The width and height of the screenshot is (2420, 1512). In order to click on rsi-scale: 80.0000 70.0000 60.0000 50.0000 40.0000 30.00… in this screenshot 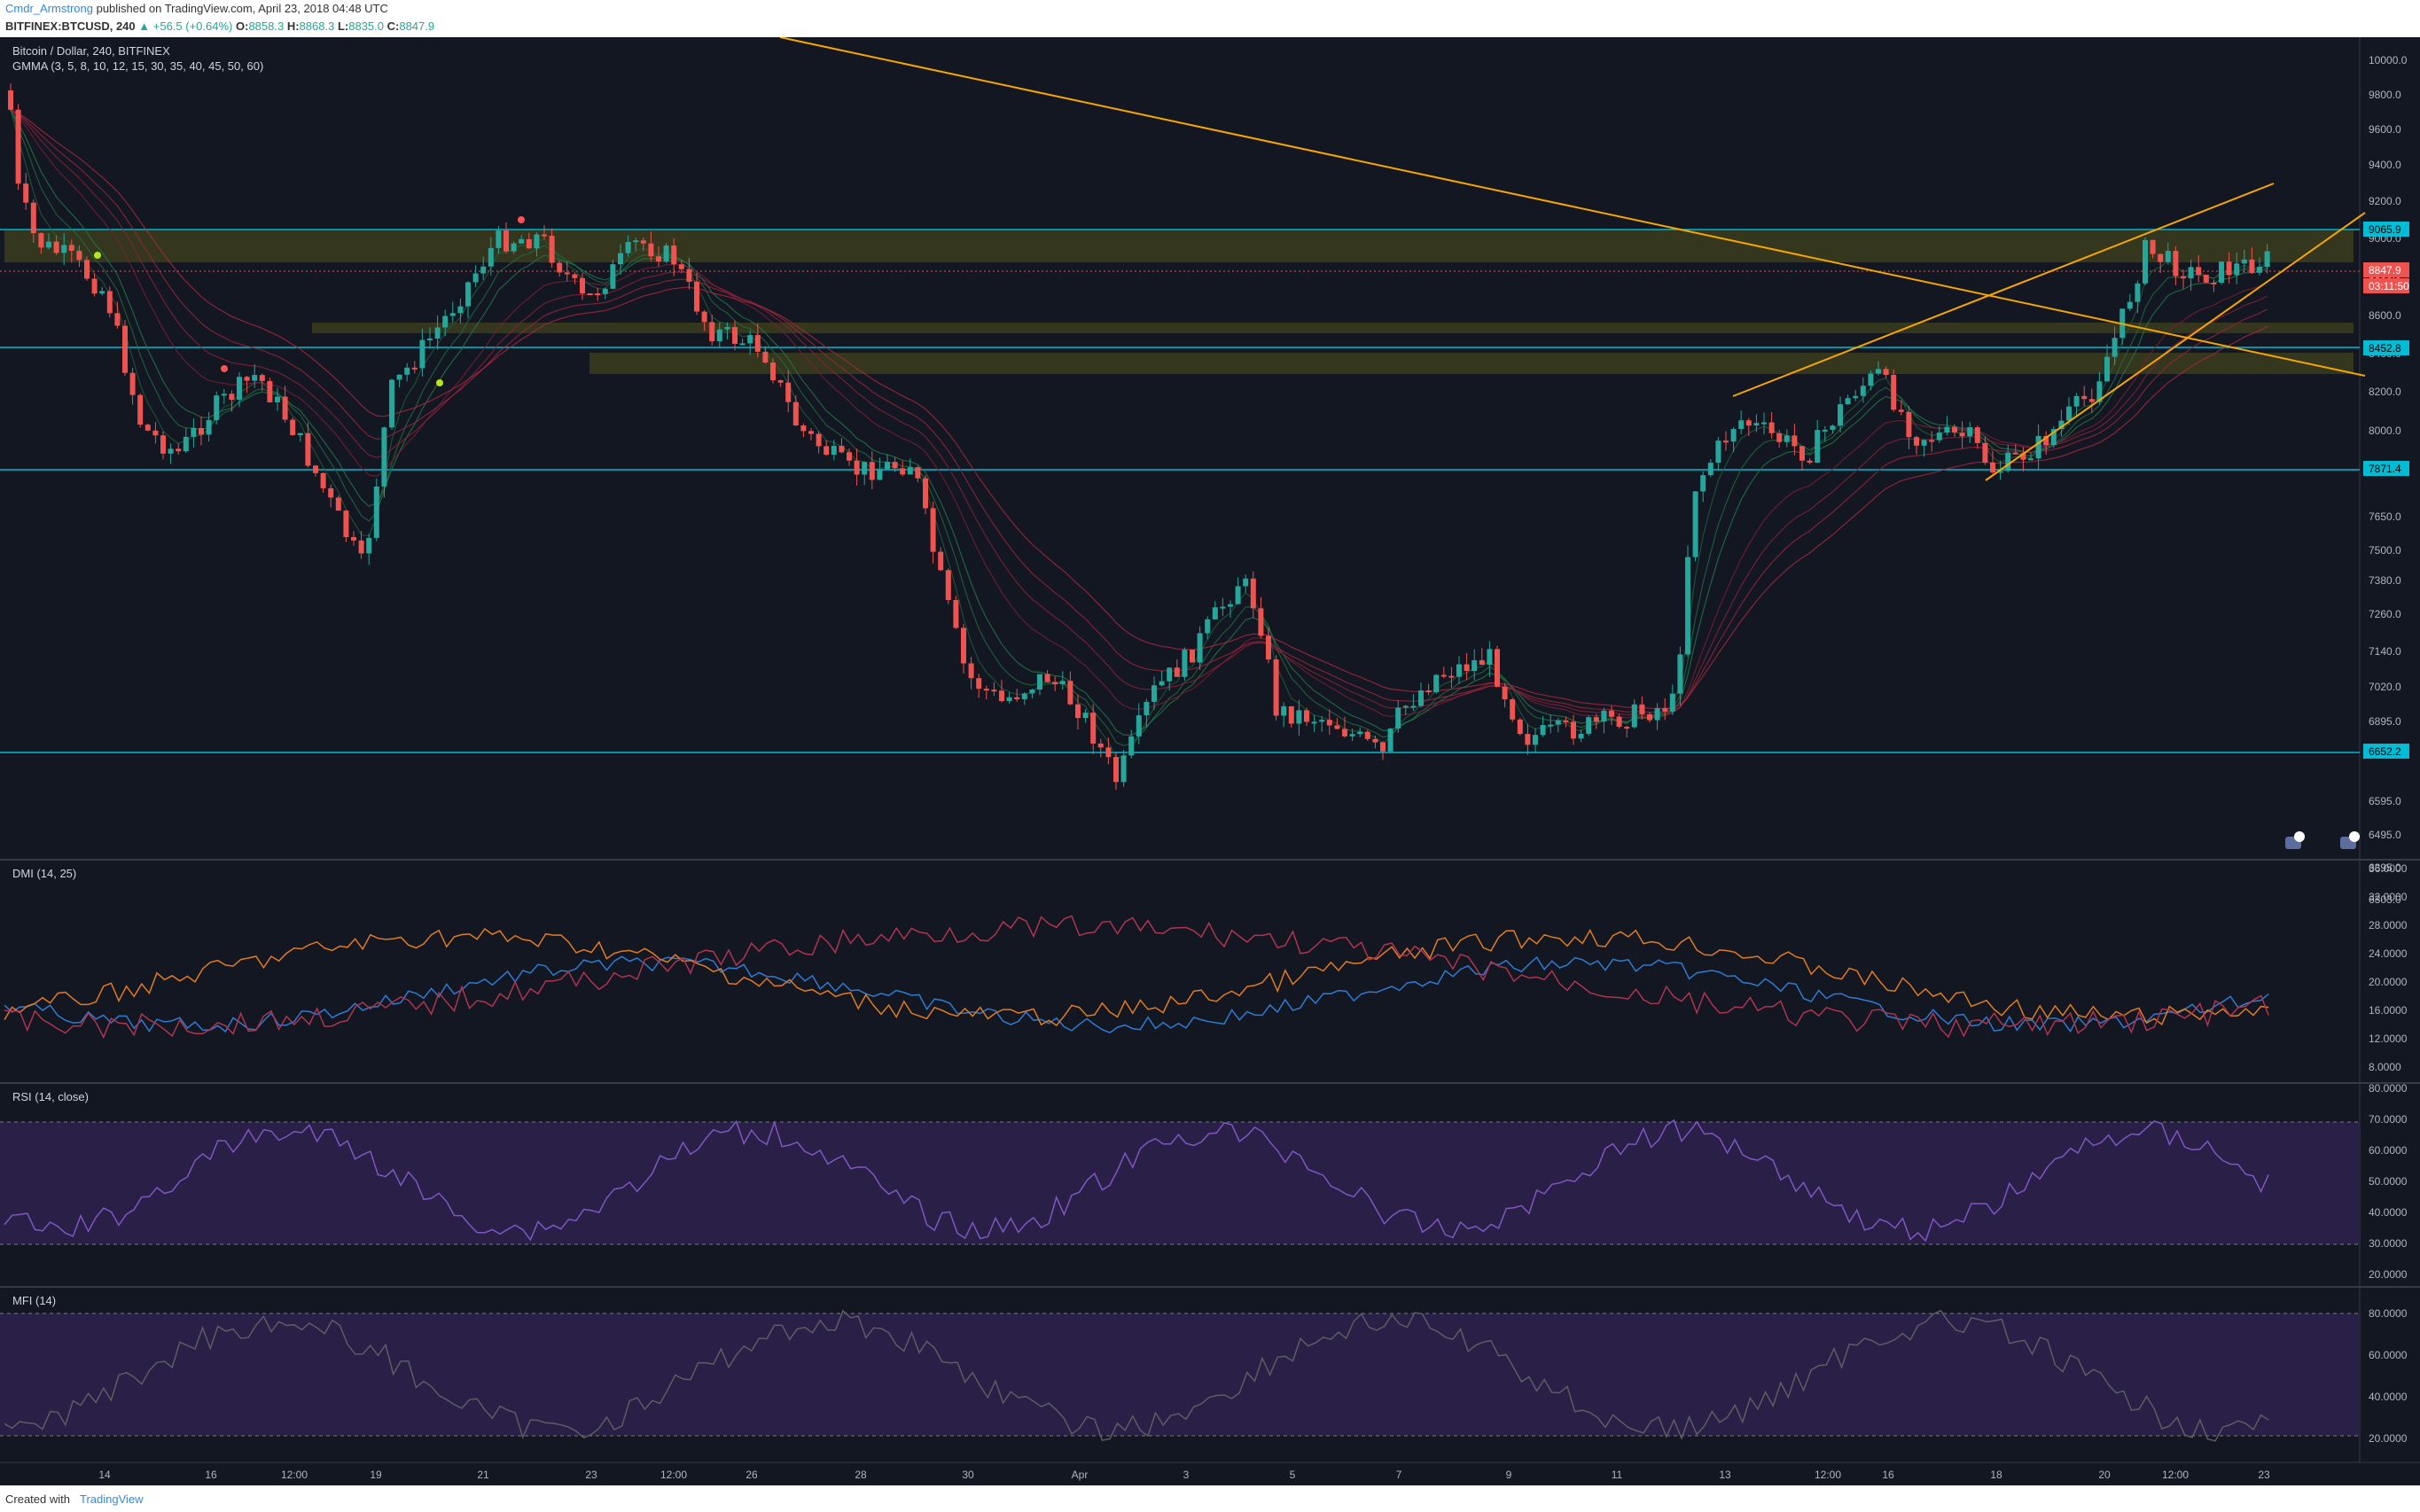, I will do `click(2388, 1181)`.